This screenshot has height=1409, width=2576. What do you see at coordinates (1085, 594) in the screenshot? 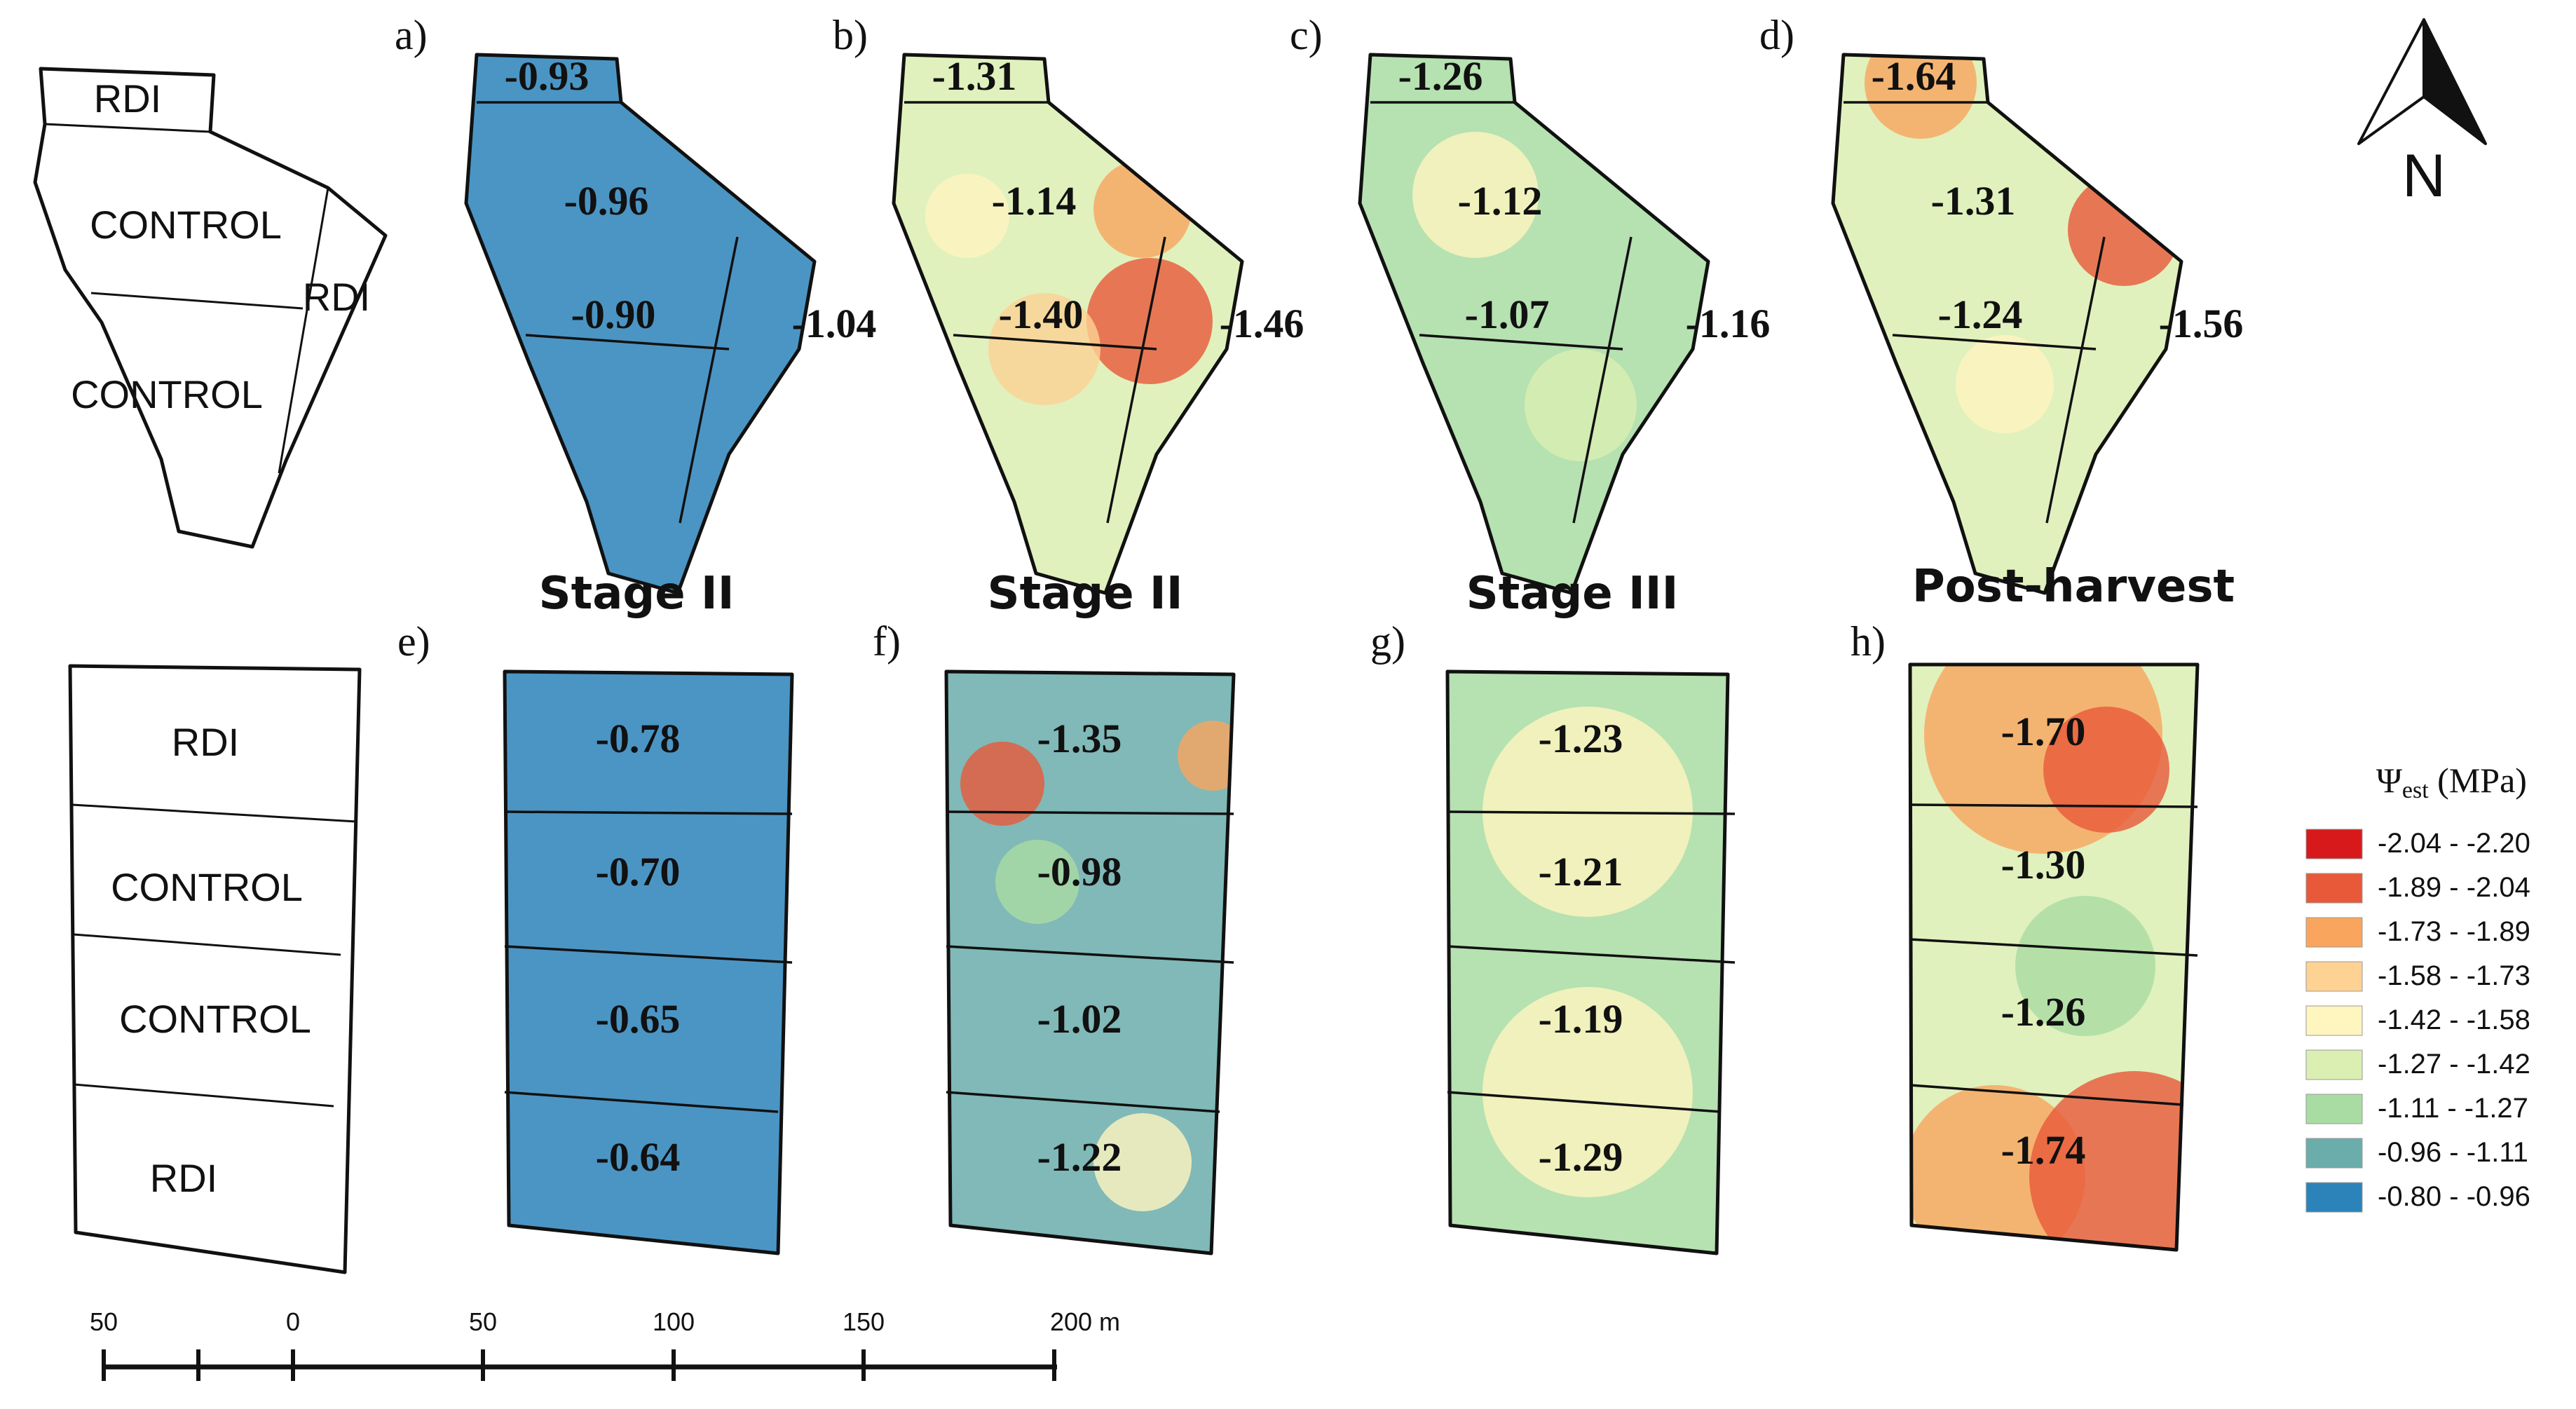
I see `stage-title-b-f: Stage II` at bounding box center [1085, 594].